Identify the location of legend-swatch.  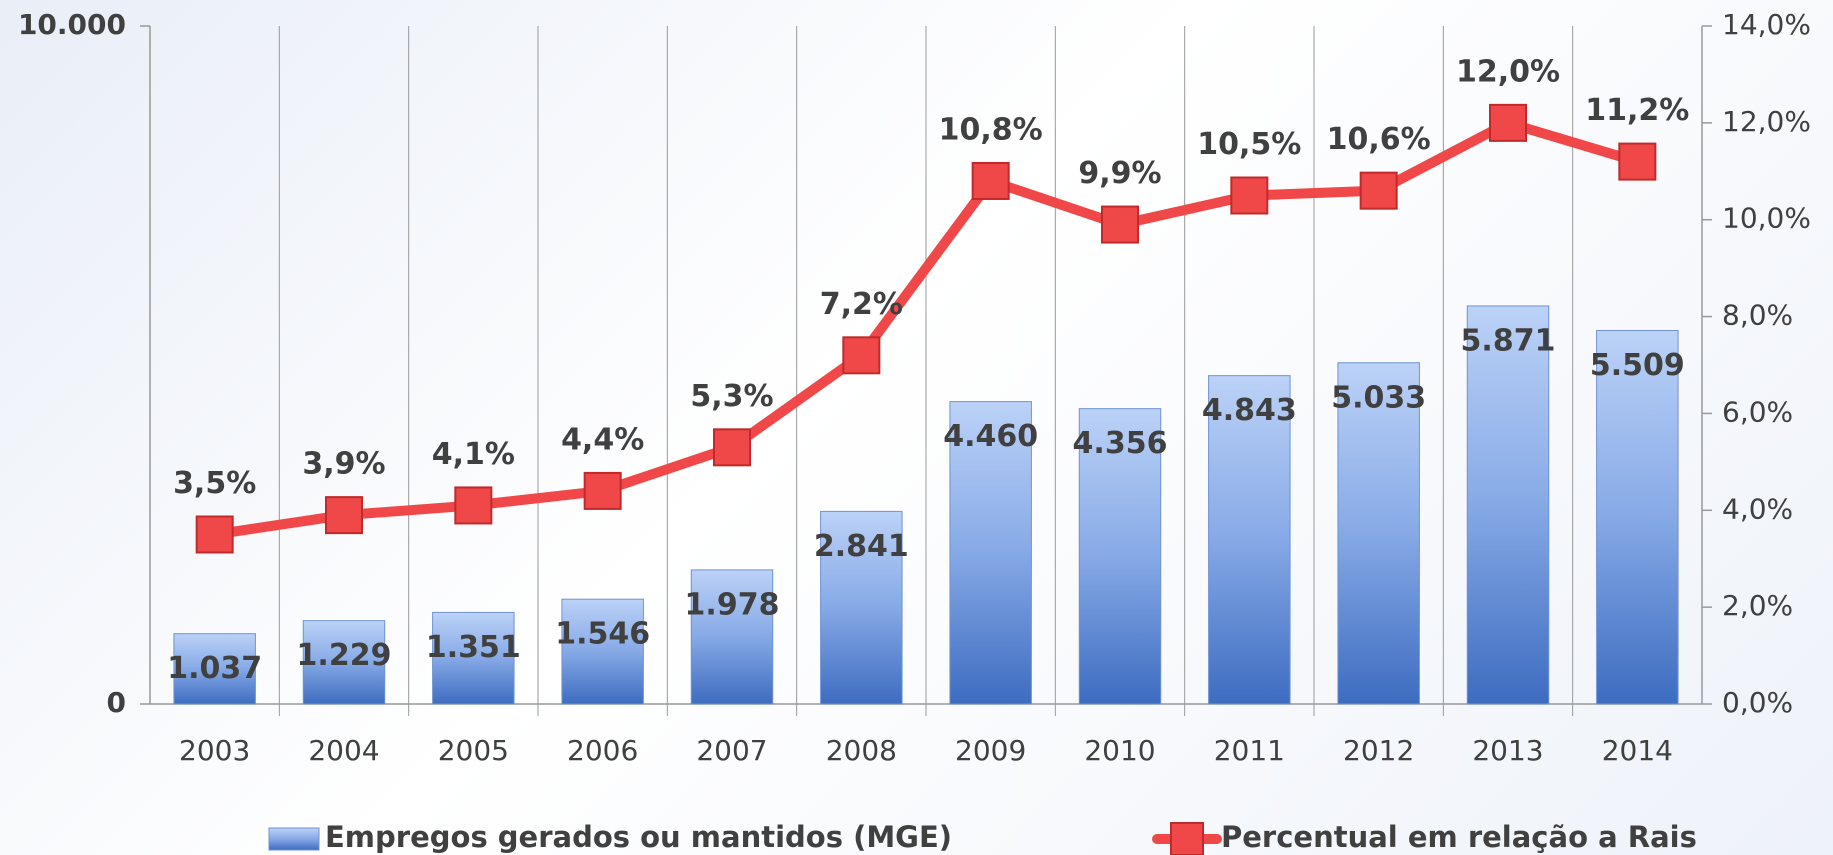
(294, 839).